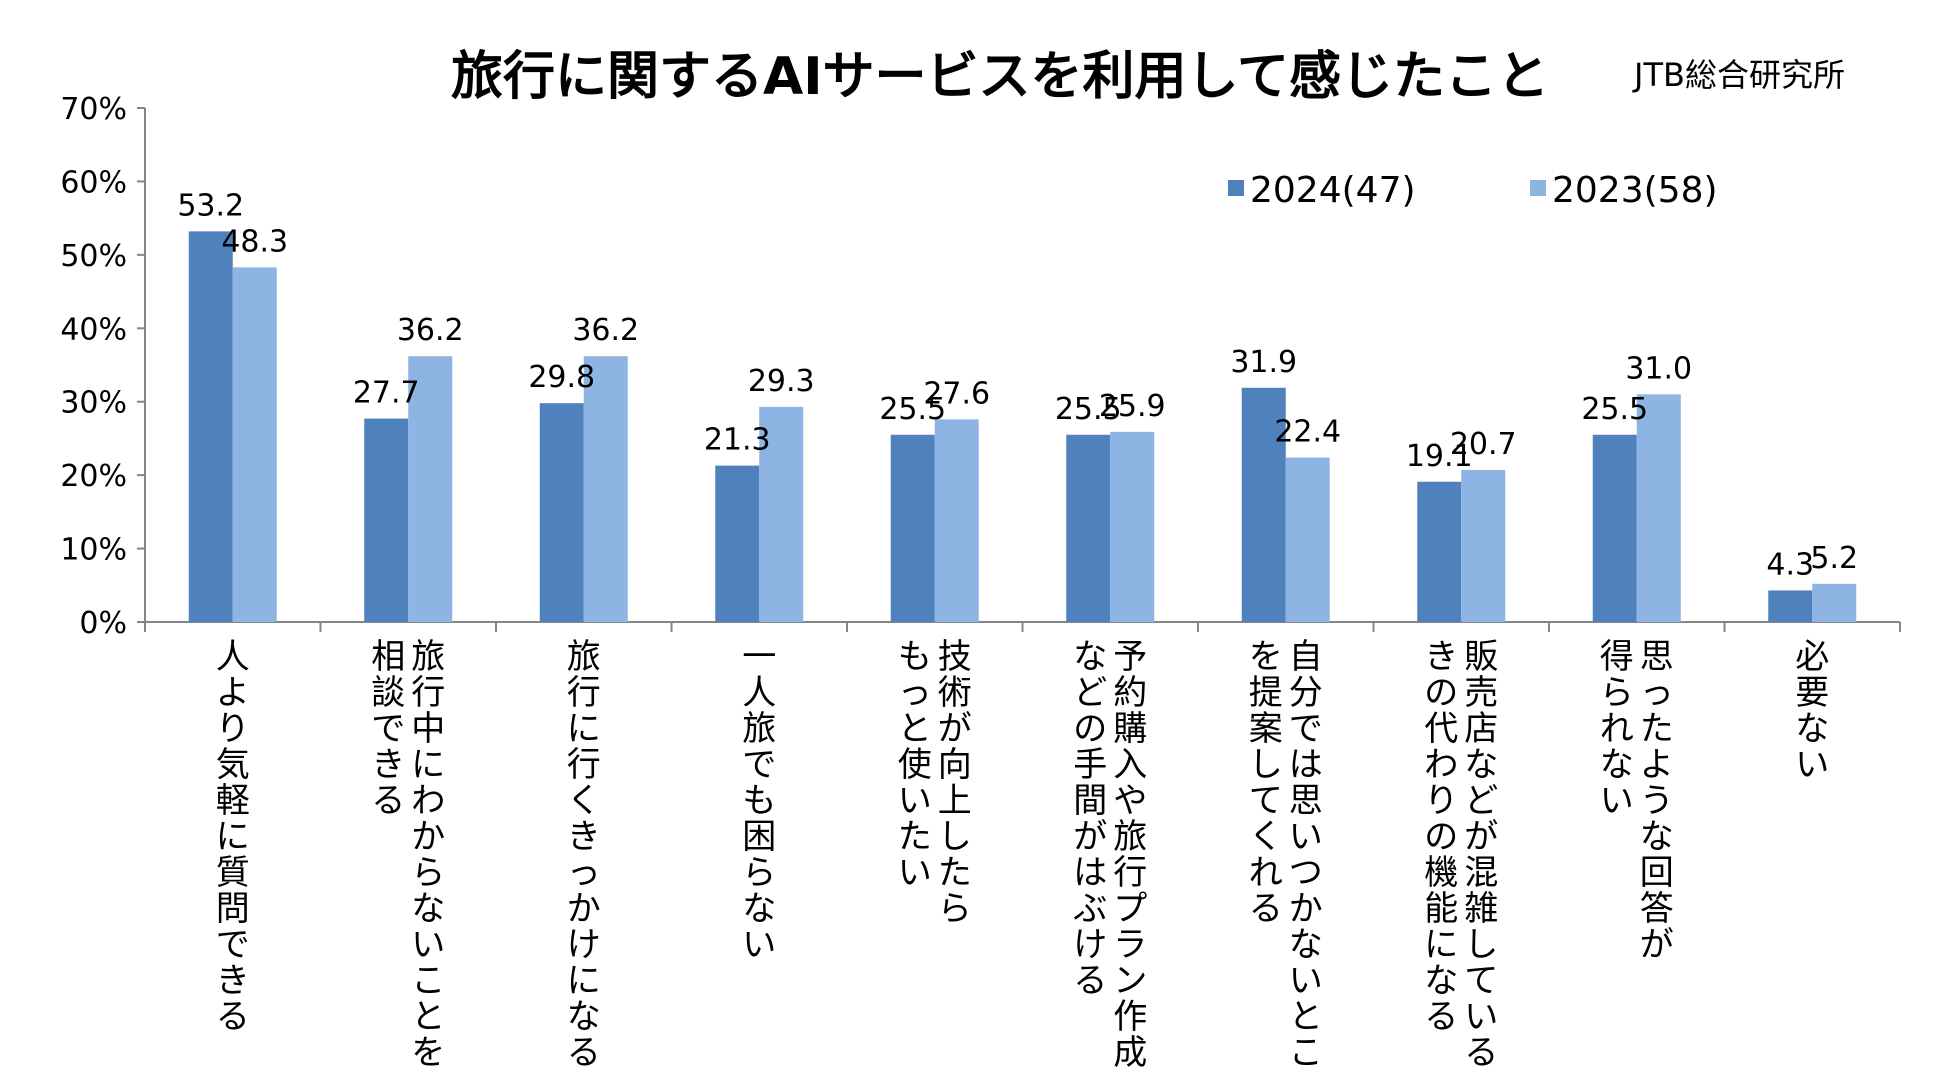 This screenshot has width=1950, height=1071. What do you see at coordinates (1130, 1017) in the screenshot?
I see `category-label-char: 作` at bounding box center [1130, 1017].